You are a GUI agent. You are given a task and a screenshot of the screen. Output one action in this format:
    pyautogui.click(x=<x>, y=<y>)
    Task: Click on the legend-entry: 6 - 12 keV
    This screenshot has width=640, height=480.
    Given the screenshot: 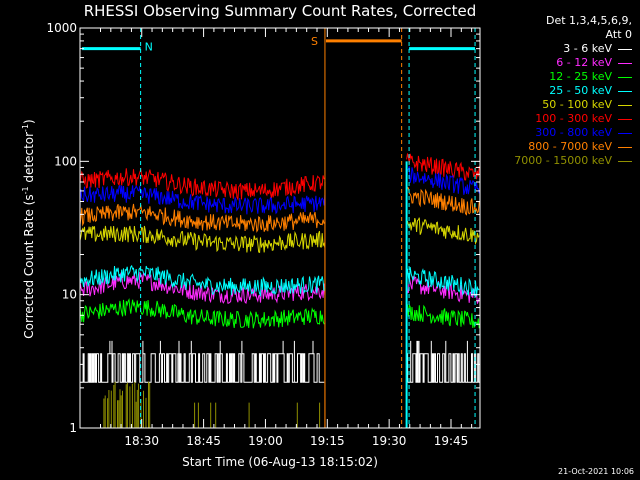 What is the action you would take?
    pyautogui.click(x=547, y=63)
    